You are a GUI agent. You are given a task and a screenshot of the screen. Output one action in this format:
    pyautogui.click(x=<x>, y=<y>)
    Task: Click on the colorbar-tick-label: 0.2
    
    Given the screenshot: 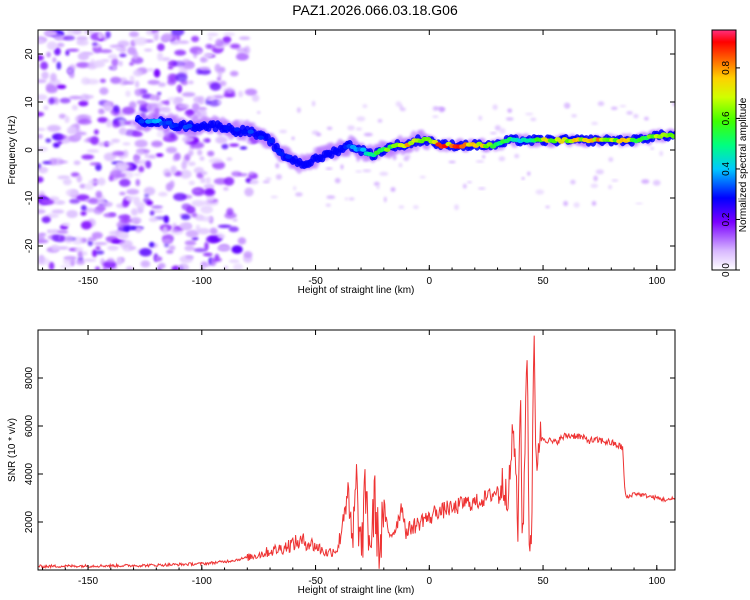 What is the action you would take?
    pyautogui.click(x=726, y=219)
    